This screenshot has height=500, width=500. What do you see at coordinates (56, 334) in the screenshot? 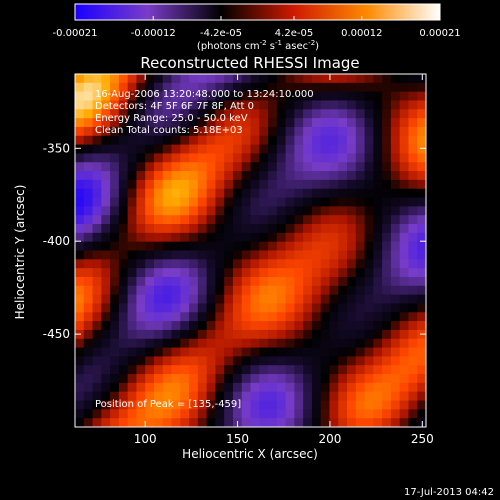
I see `y-tick-label: -450` at bounding box center [56, 334].